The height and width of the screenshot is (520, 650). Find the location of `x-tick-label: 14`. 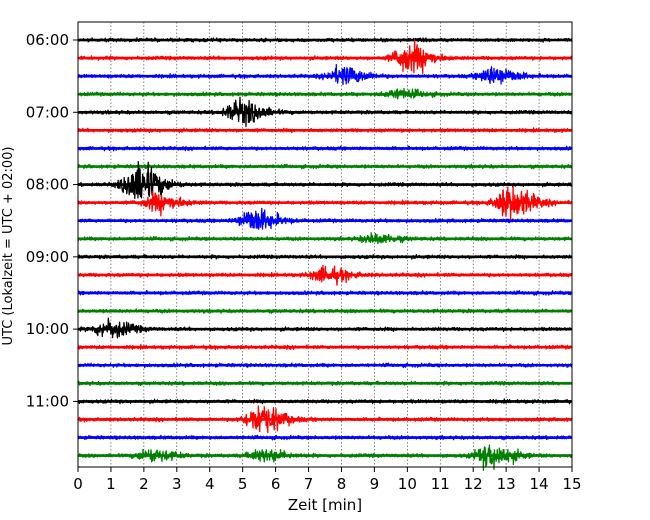

x-tick-label: 14 is located at coordinates (539, 484).